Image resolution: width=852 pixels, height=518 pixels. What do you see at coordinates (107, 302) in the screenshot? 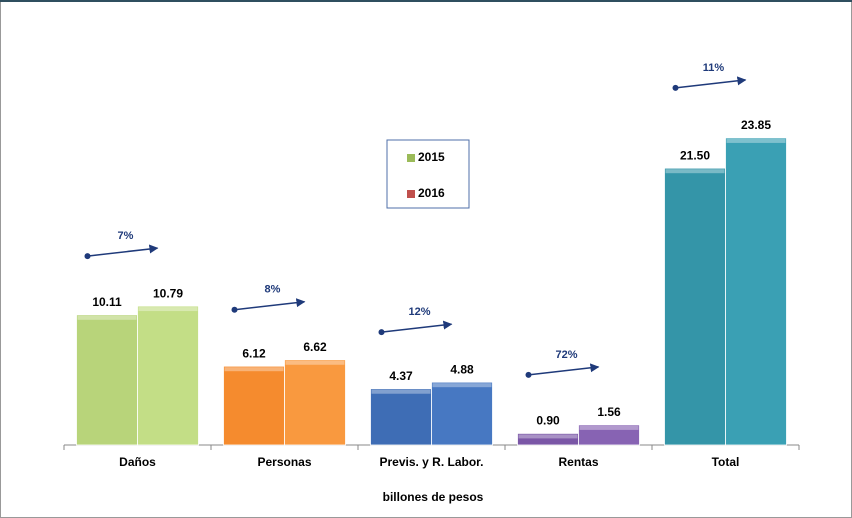
I see `value-label: 10.11` at bounding box center [107, 302].